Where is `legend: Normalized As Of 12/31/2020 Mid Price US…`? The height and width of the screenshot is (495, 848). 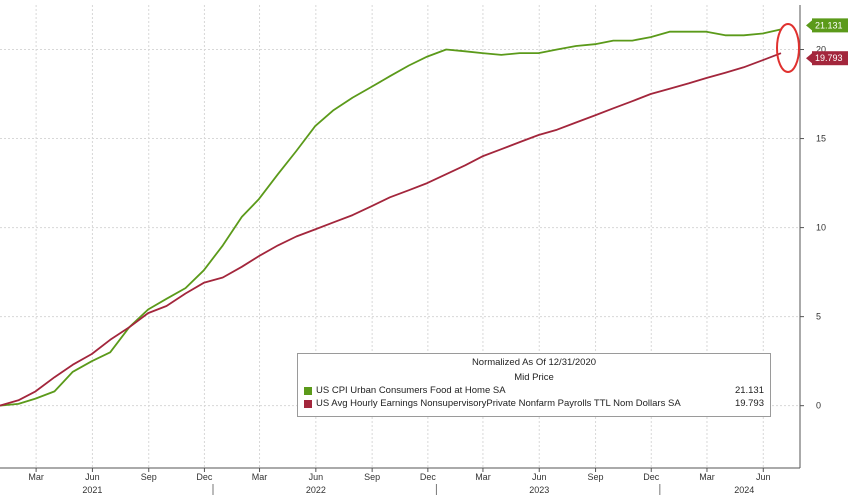 legend: Normalized As Of 12/31/2020 Mid Price US… is located at coordinates (534, 385).